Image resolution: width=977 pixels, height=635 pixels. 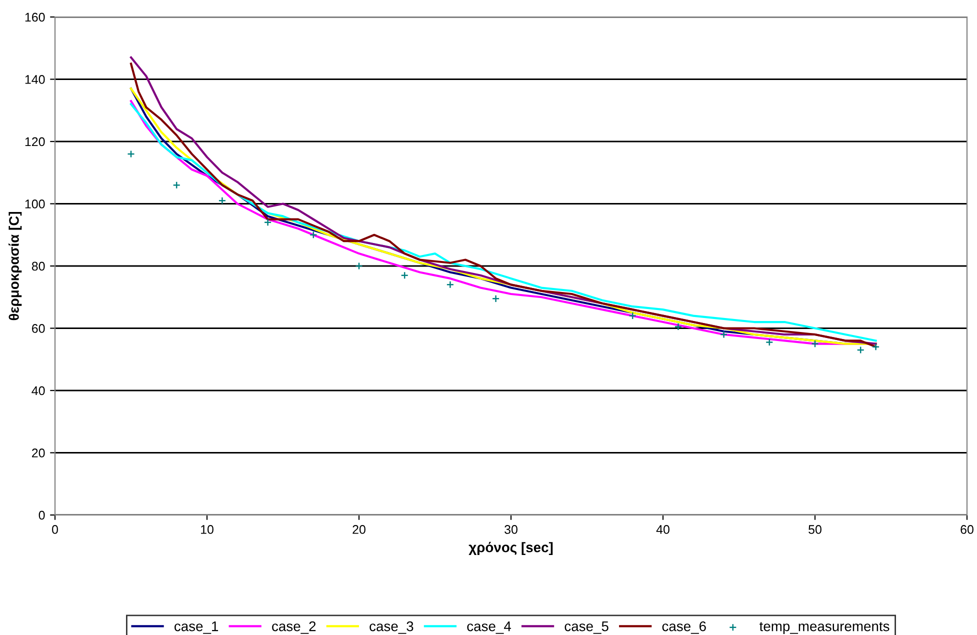 I want to click on y-tick-label: 120, so click(x=35, y=141).